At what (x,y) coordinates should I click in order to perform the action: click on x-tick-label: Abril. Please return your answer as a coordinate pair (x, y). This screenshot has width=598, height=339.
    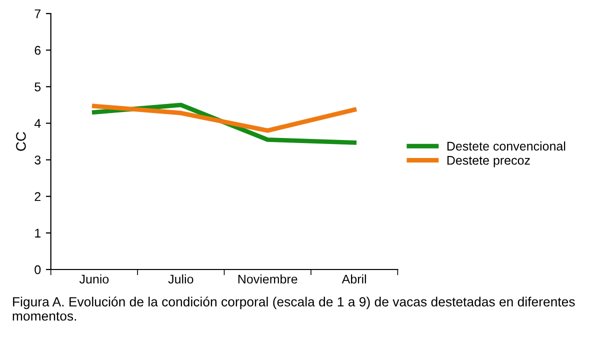
    Looking at the image, I should click on (354, 279).